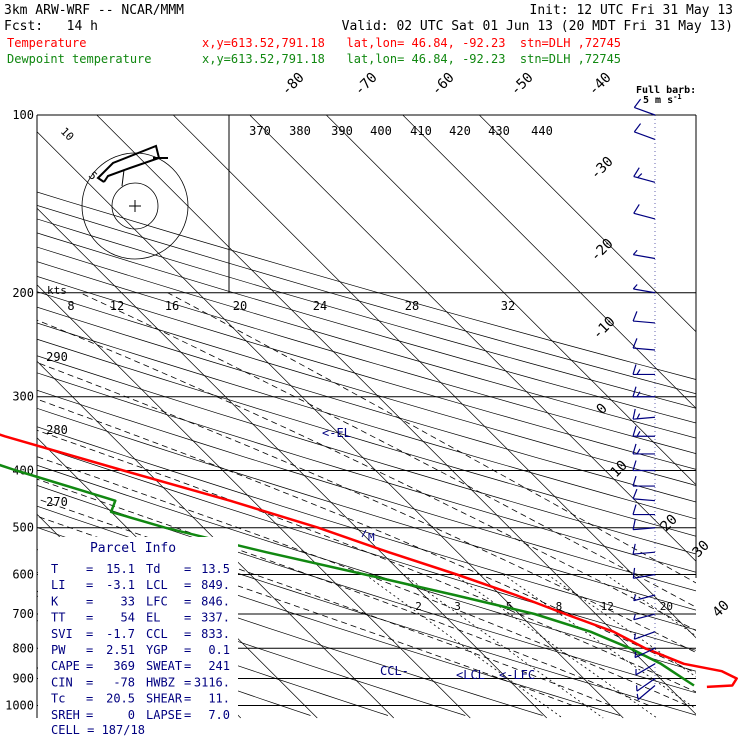 This screenshot has width=740, height=740. Describe the element at coordinates (131, 715) in the screenshot. I see `parcel-value: 0` at that location.